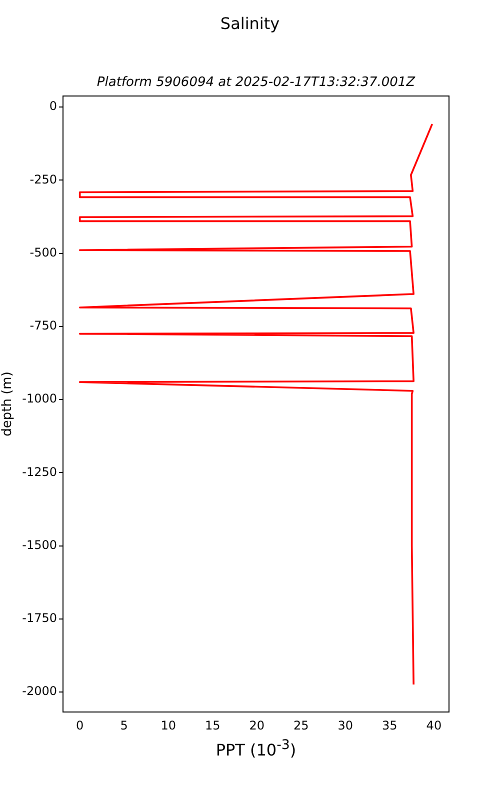 Image resolution: width=500 pixels, height=800 pixels. I want to click on x-tick-label: 15, so click(212, 725).